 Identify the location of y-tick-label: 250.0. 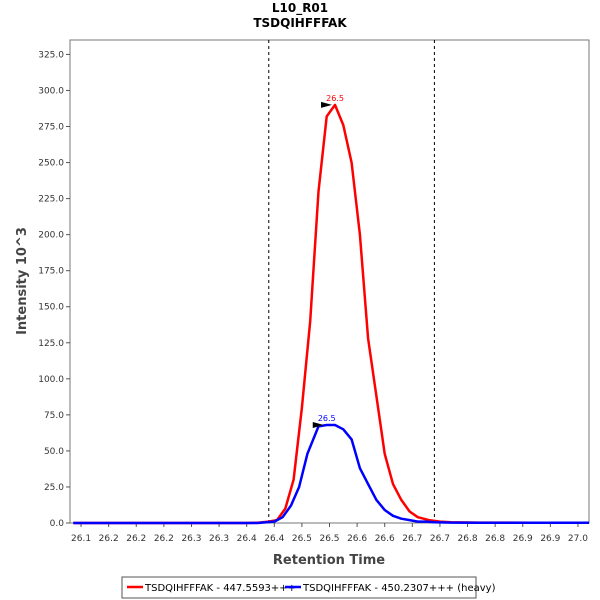
(51, 164).